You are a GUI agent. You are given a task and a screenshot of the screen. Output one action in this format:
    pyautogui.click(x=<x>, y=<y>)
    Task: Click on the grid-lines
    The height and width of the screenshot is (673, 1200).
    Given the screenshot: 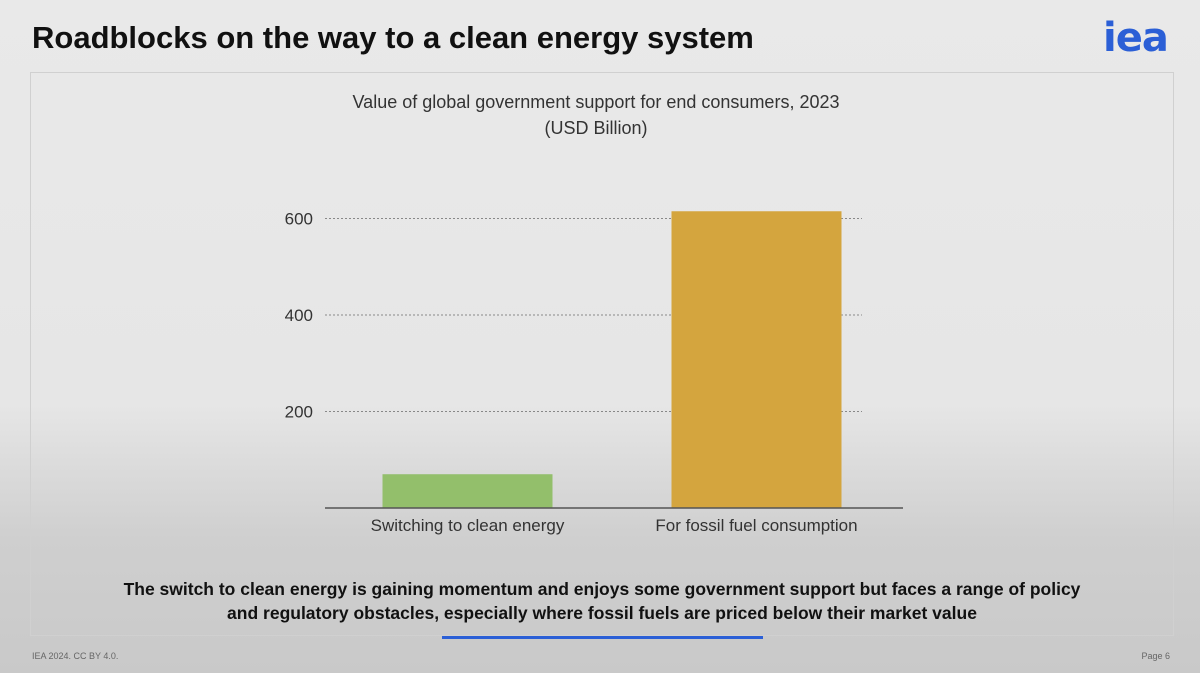 What is the action you would take?
    pyautogui.click(x=593, y=315)
    